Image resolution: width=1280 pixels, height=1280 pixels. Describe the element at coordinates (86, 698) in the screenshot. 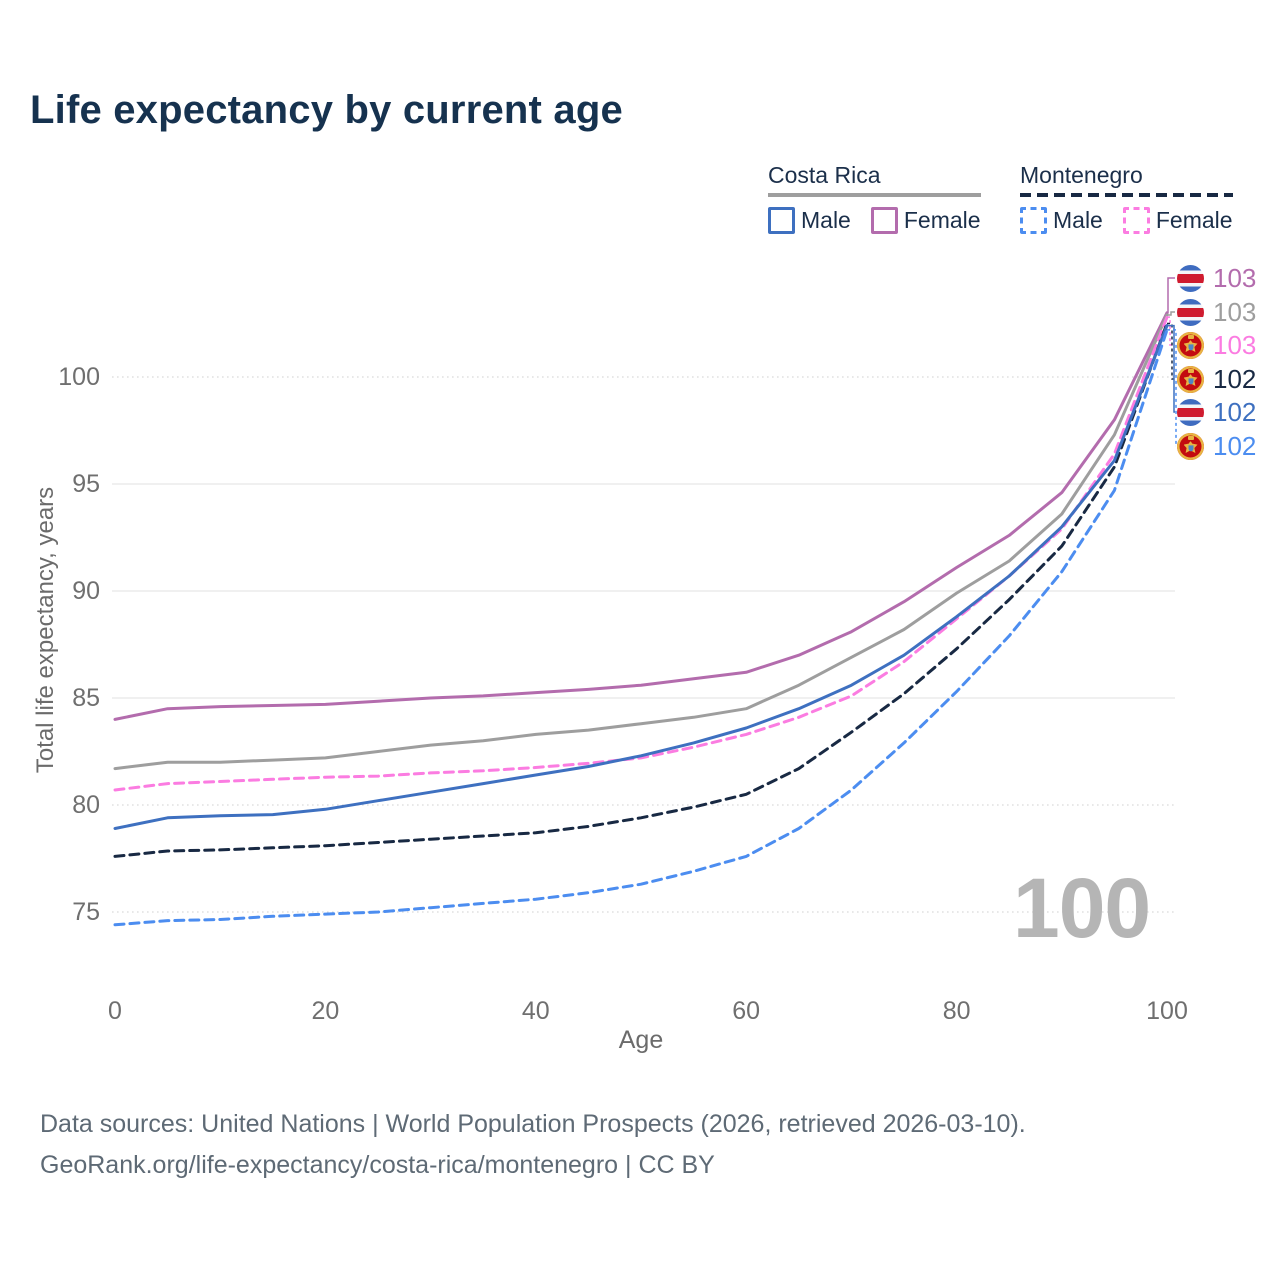

I see `y-tick-85: 85` at that location.